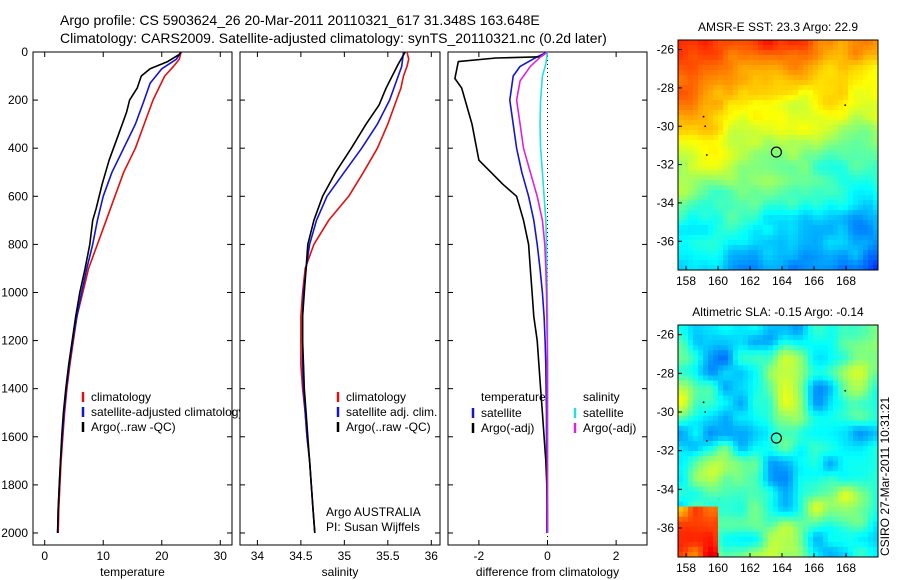 The width and height of the screenshot is (900, 580). I want to click on salinity-series-group, so click(355, 292).